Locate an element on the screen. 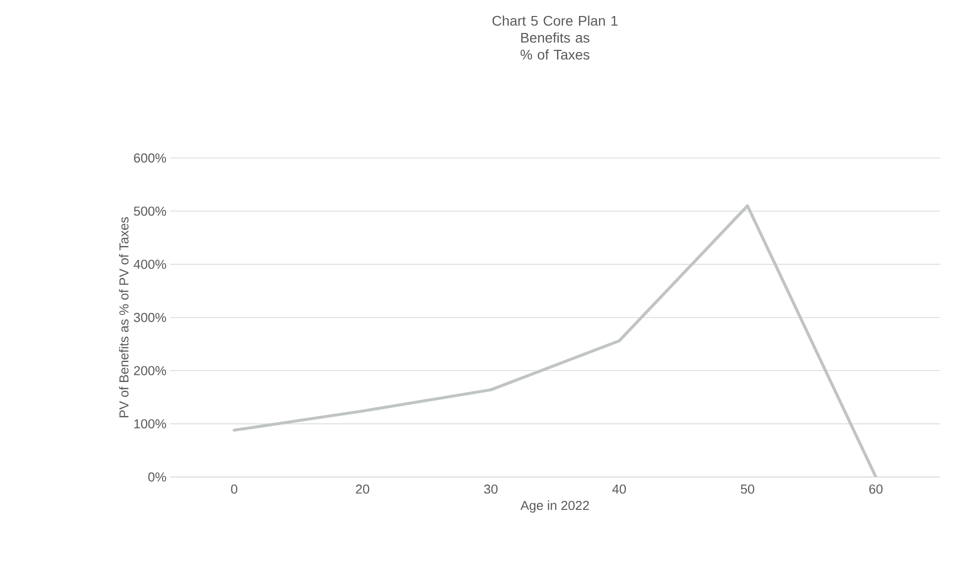  y-tick-label: 600% is located at coordinates (150, 158).